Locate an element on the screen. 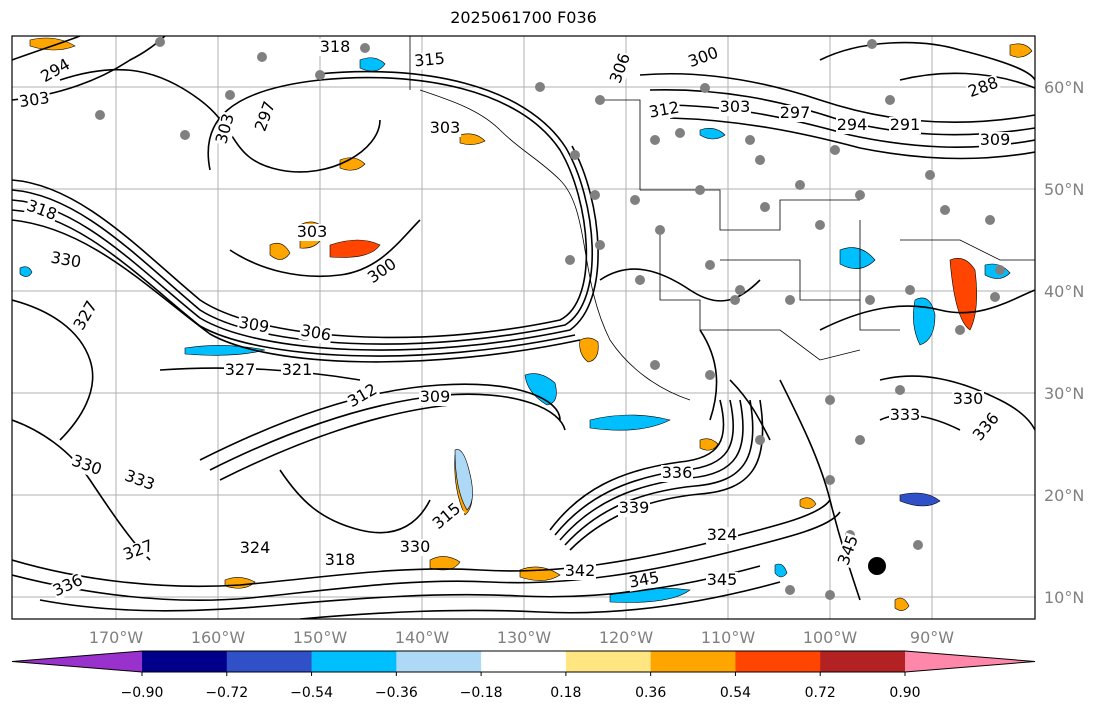 The width and height of the screenshot is (1105, 712). lon-label: 140°W is located at coordinates (422, 637).